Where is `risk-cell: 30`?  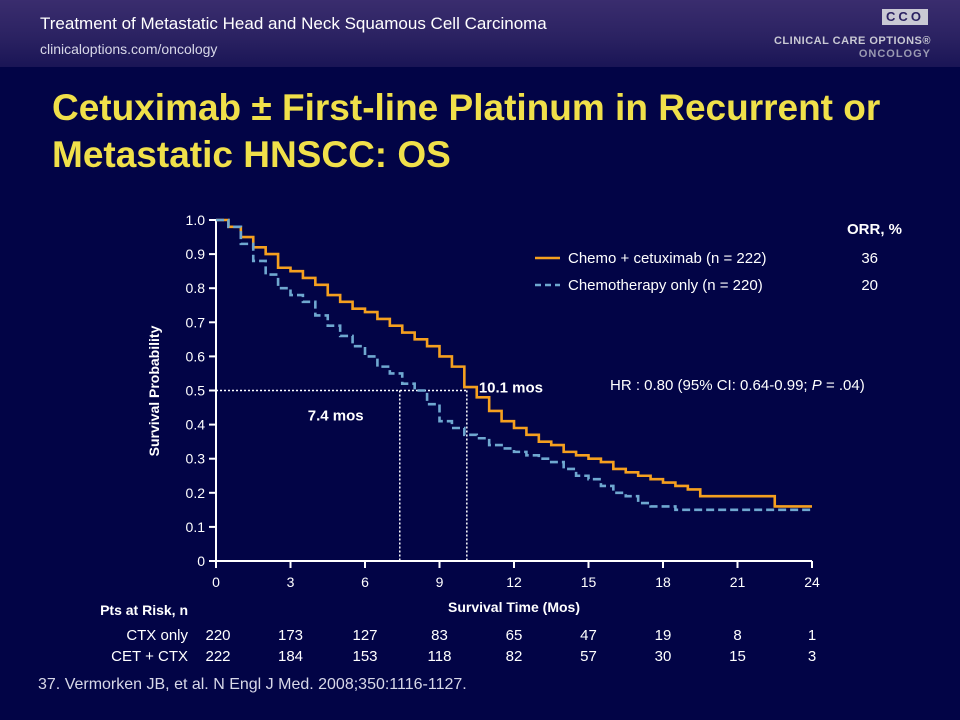
risk-cell: 30 is located at coordinates (663, 656).